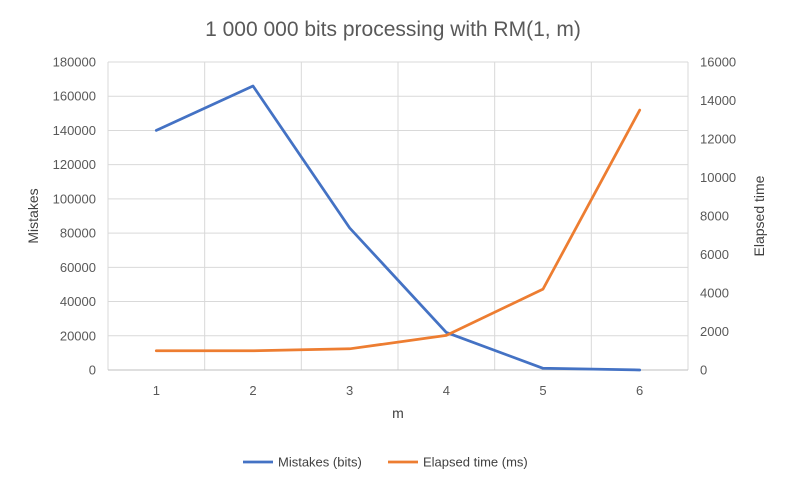  Describe the element at coordinates (156, 390) in the screenshot. I see `x-tick-label: 1` at that location.